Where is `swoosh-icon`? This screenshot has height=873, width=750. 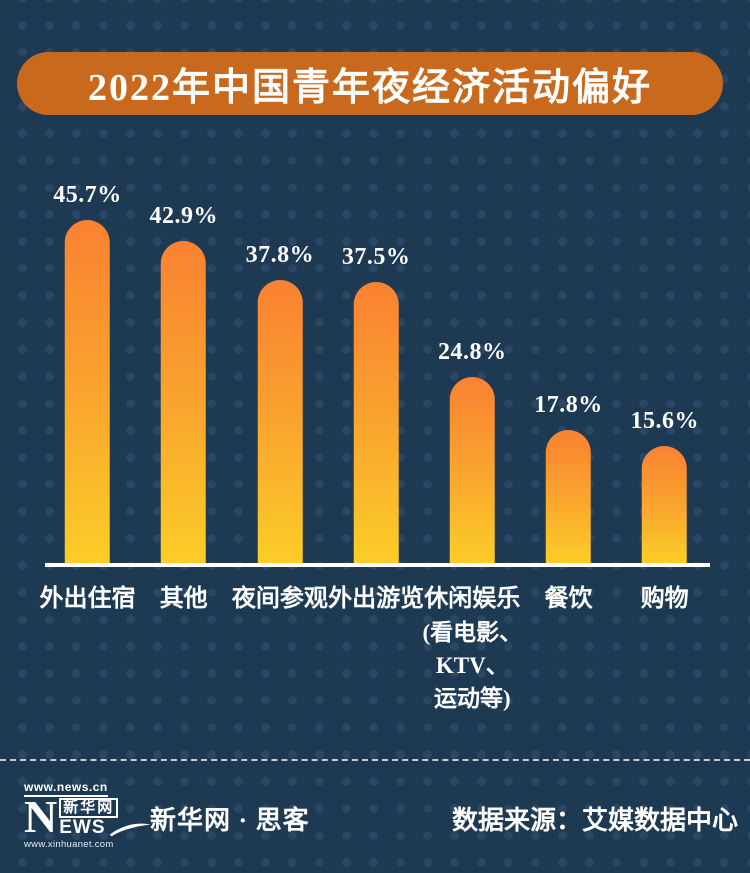
swoosh-icon is located at coordinates (129, 829).